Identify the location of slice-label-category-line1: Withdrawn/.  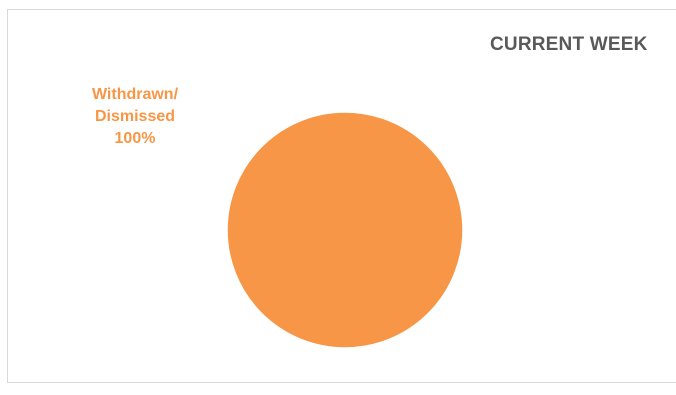
(135, 94).